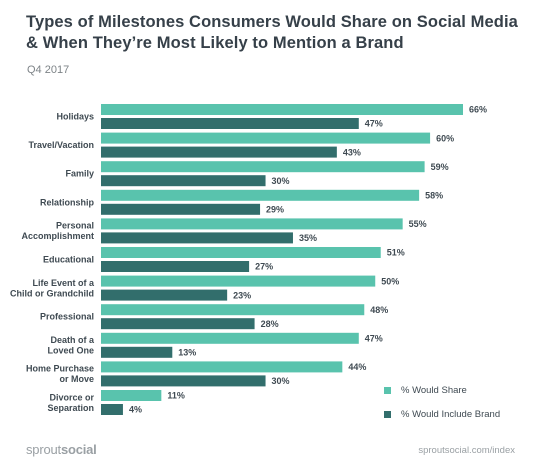  I want to click on legend-label-share: % Would Share, so click(434, 390).